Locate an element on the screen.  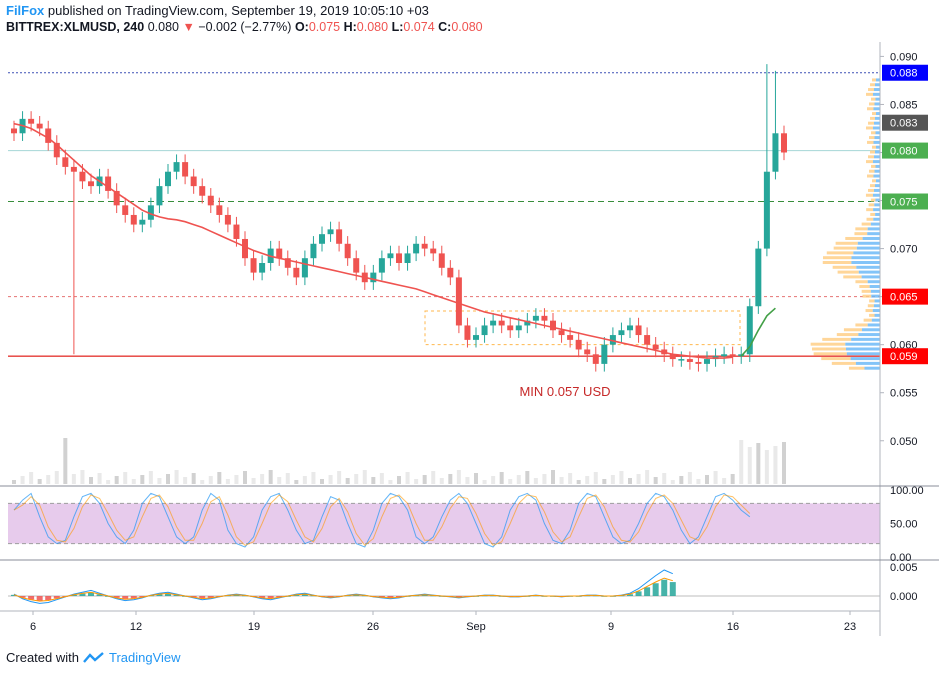
open-label: O: is located at coordinates (301, 27).